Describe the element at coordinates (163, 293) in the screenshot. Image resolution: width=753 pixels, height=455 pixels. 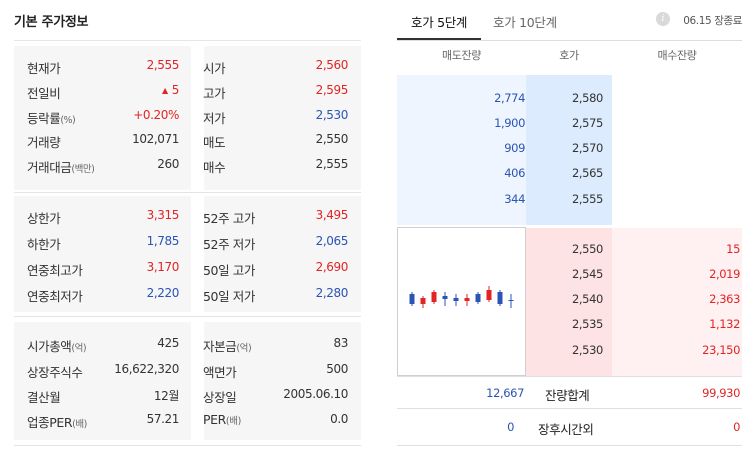
I see `info-value: 2,220` at that location.